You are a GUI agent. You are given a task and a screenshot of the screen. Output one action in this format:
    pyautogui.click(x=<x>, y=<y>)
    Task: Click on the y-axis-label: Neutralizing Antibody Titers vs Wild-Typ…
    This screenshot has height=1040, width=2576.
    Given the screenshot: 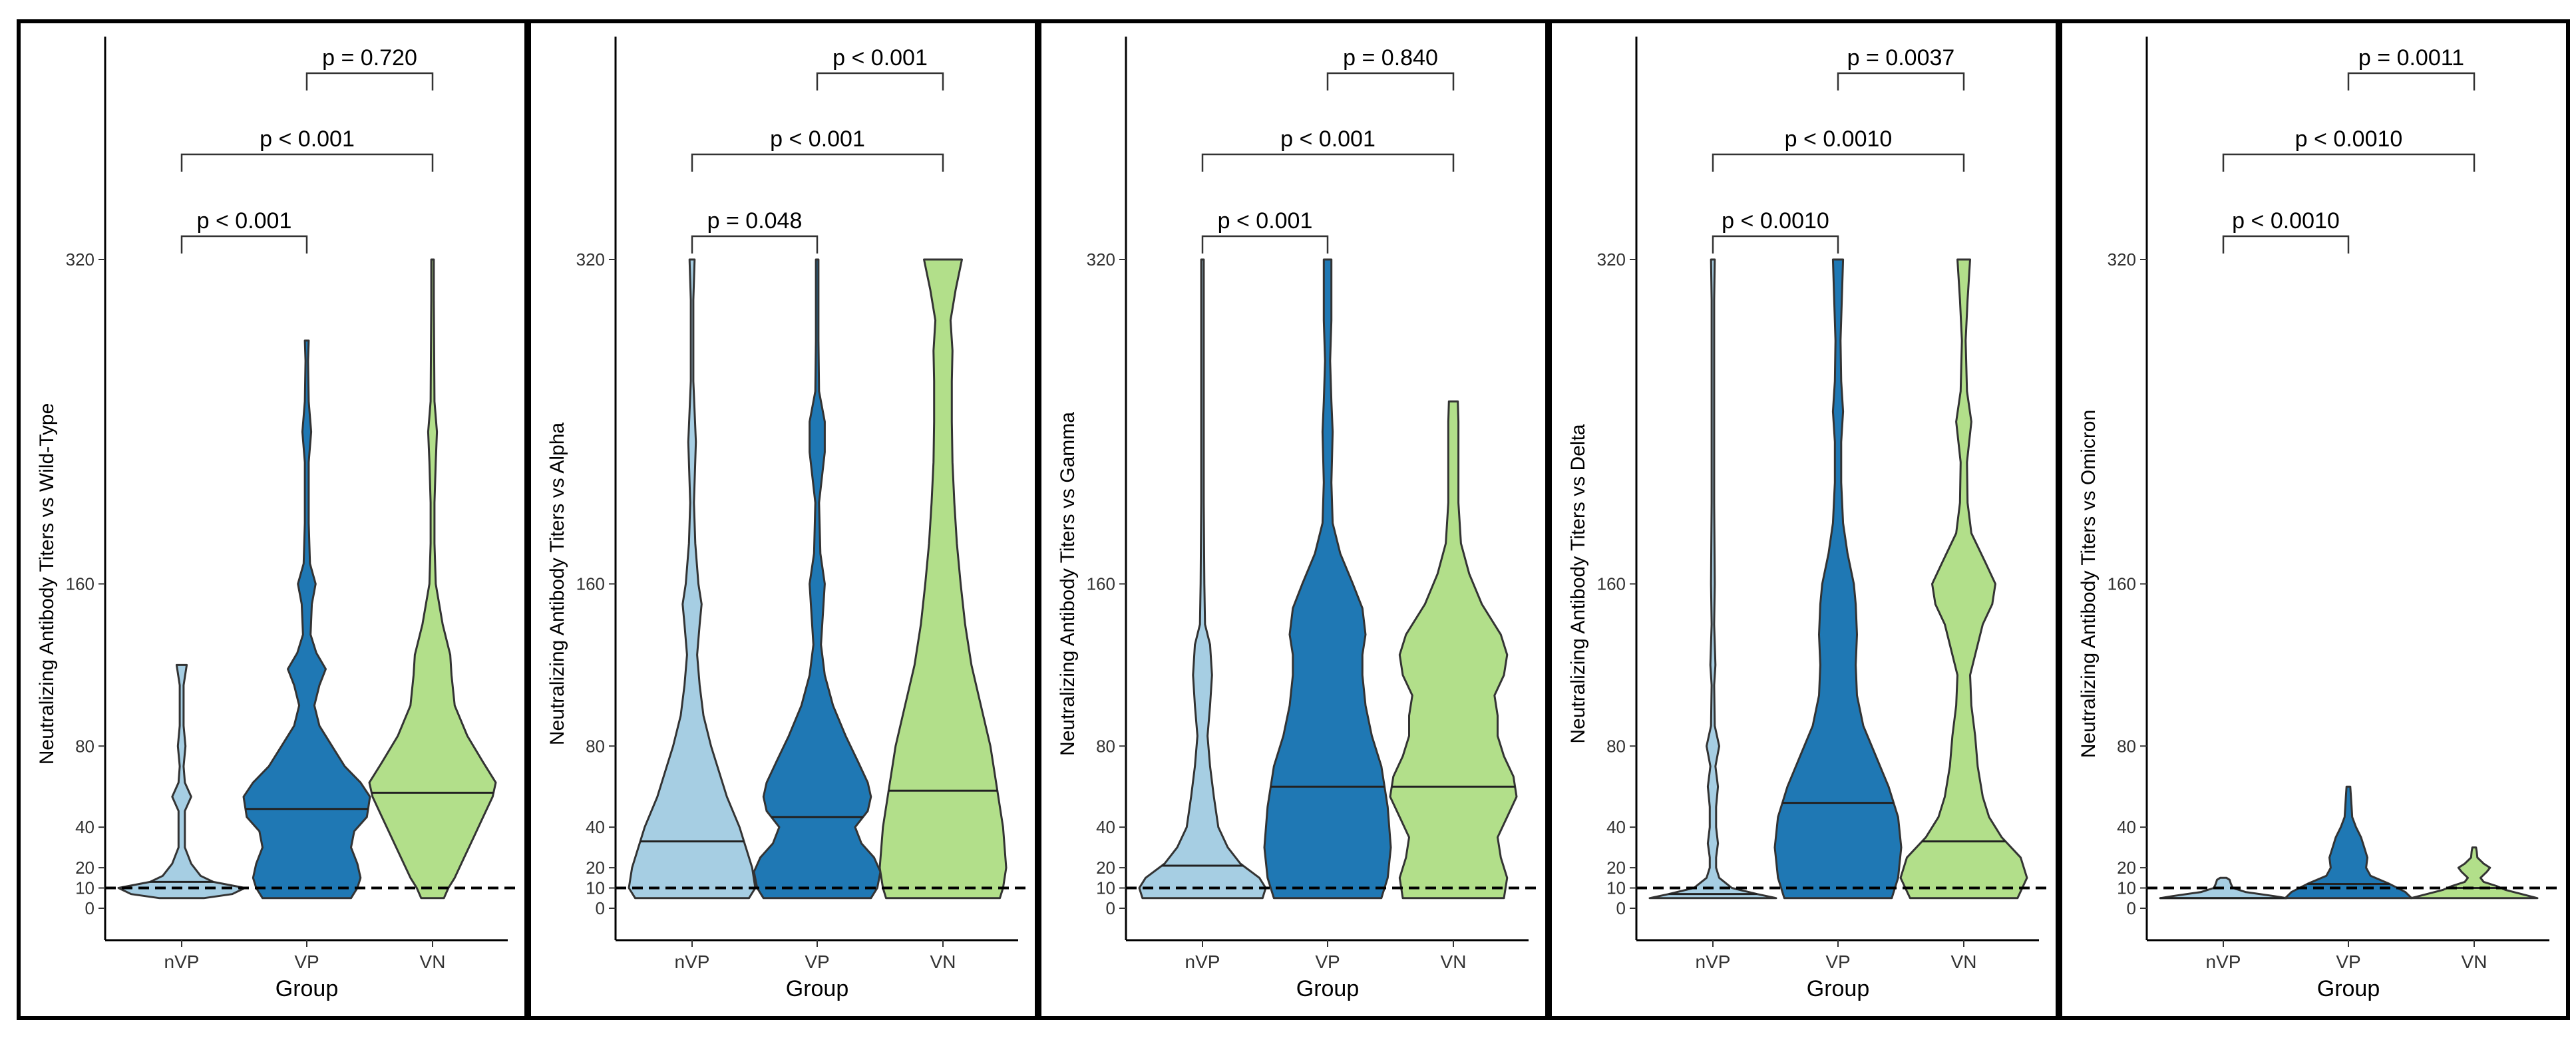 What is the action you would take?
    pyautogui.click(x=47, y=584)
    